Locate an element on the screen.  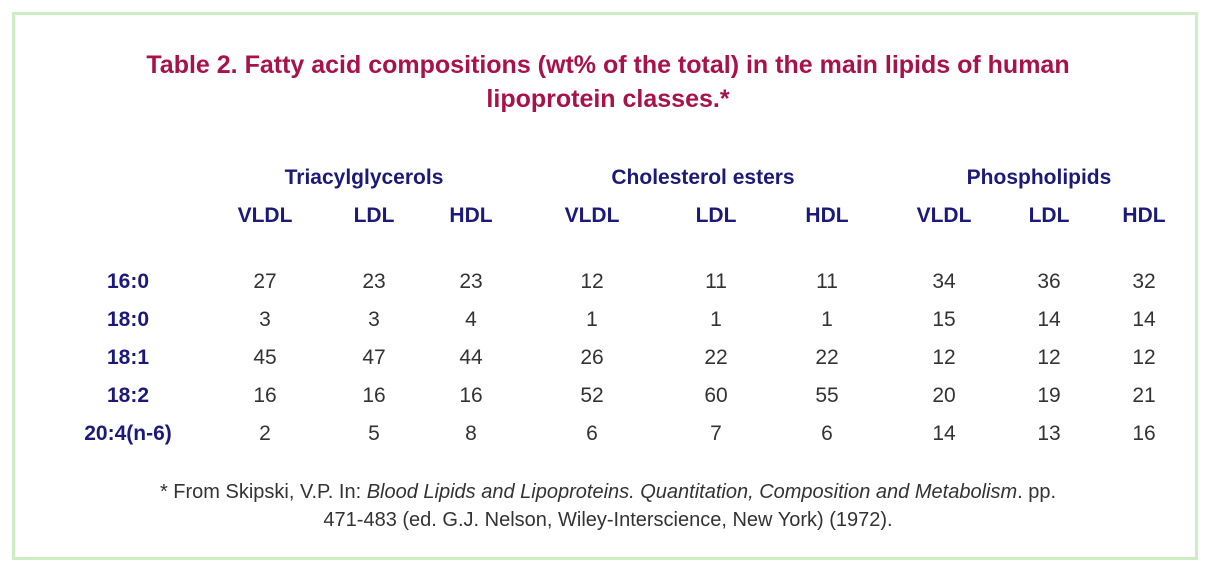
title-line-2: lipoprotein classes.* is located at coordinates (608, 99).